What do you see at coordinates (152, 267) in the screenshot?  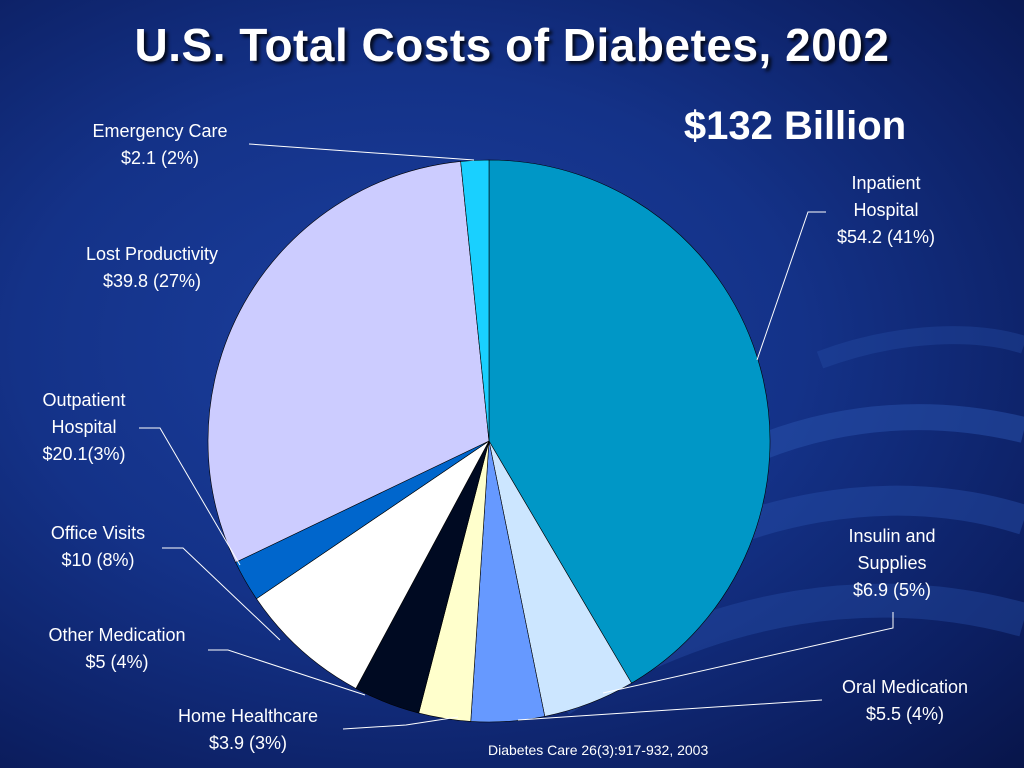 I see `label-lost-productivity: Lost Productivity $39.8 (27%)` at bounding box center [152, 267].